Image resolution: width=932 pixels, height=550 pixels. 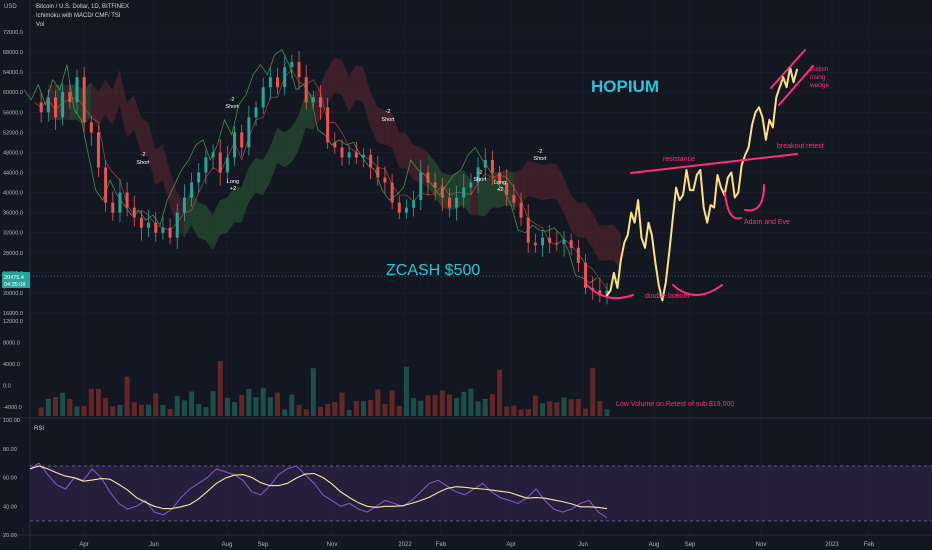 What do you see at coordinates (82, 7) in the screenshot?
I see `symbol-title: Bitcoin / U.S. Dollar, 1D, BITFINEX` at bounding box center [82, 7].